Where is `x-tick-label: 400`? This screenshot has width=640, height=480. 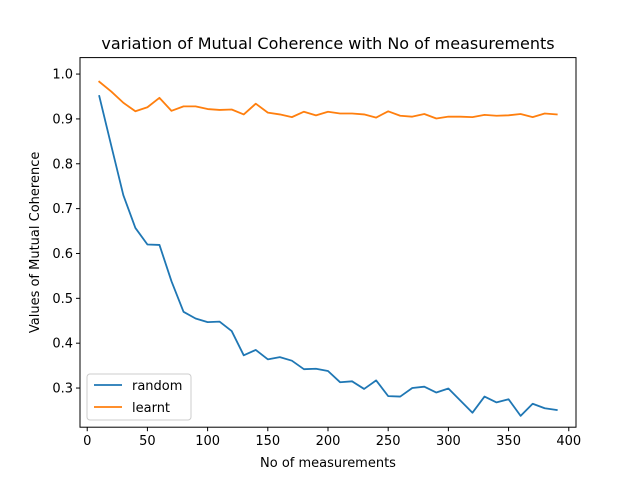
x-tick-label: 400 is located at coordinates (568, 441).